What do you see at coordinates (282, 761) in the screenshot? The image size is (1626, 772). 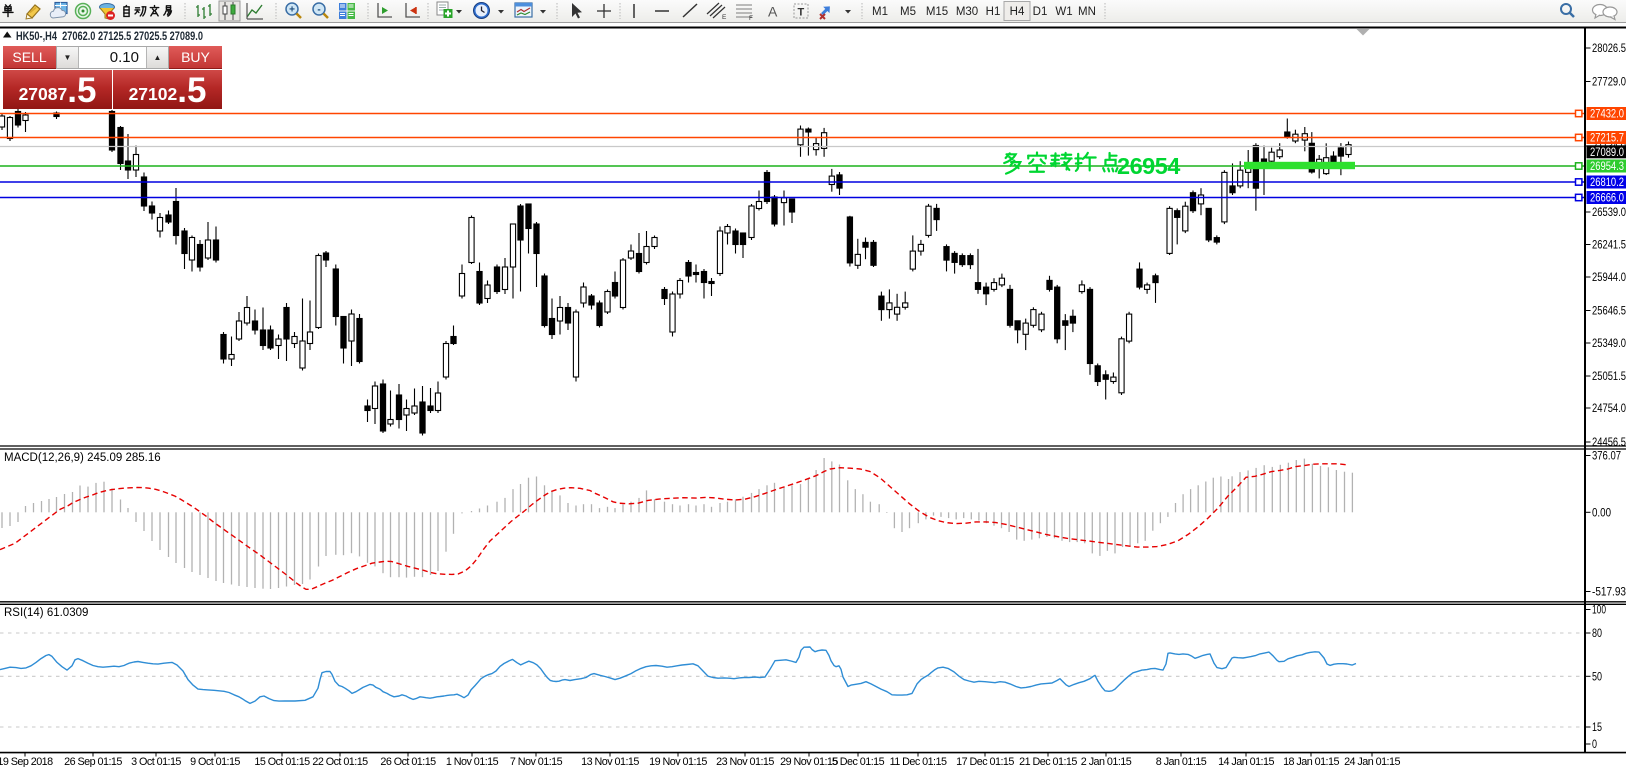 I see `svg-text: 15 Oct 01:15` at bounding box center [282, 761].